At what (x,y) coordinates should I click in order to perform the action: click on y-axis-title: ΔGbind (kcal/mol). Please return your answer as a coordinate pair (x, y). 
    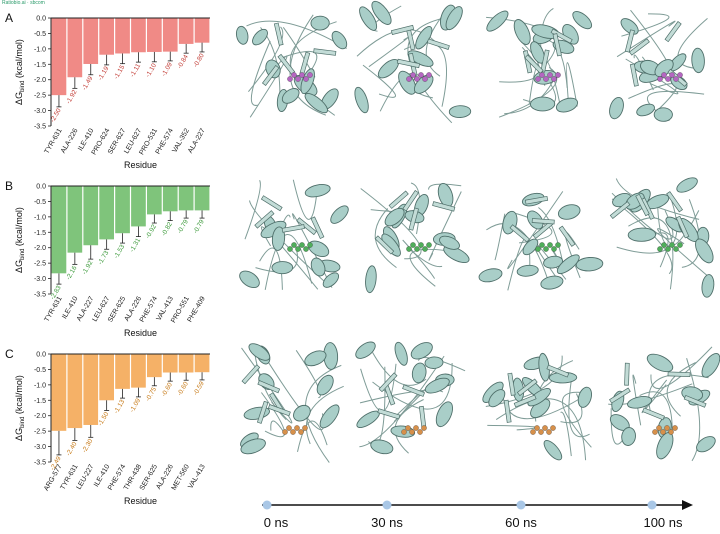
    Looking at the image, I should click on (20, 408).